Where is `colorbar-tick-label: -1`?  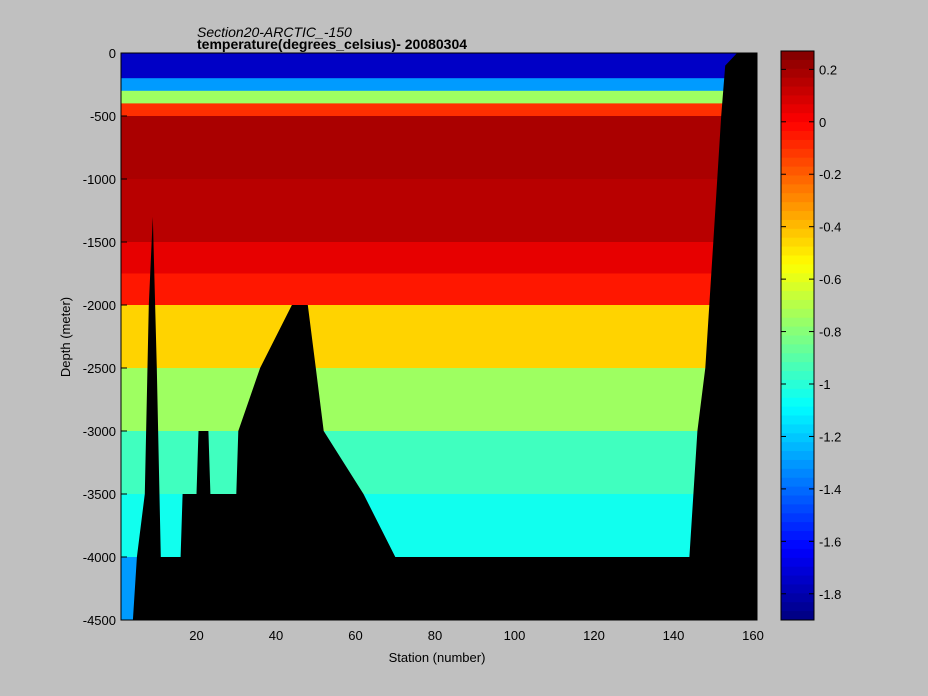 colorbar-tick-label: -1 is located at coordinates (825, 384).